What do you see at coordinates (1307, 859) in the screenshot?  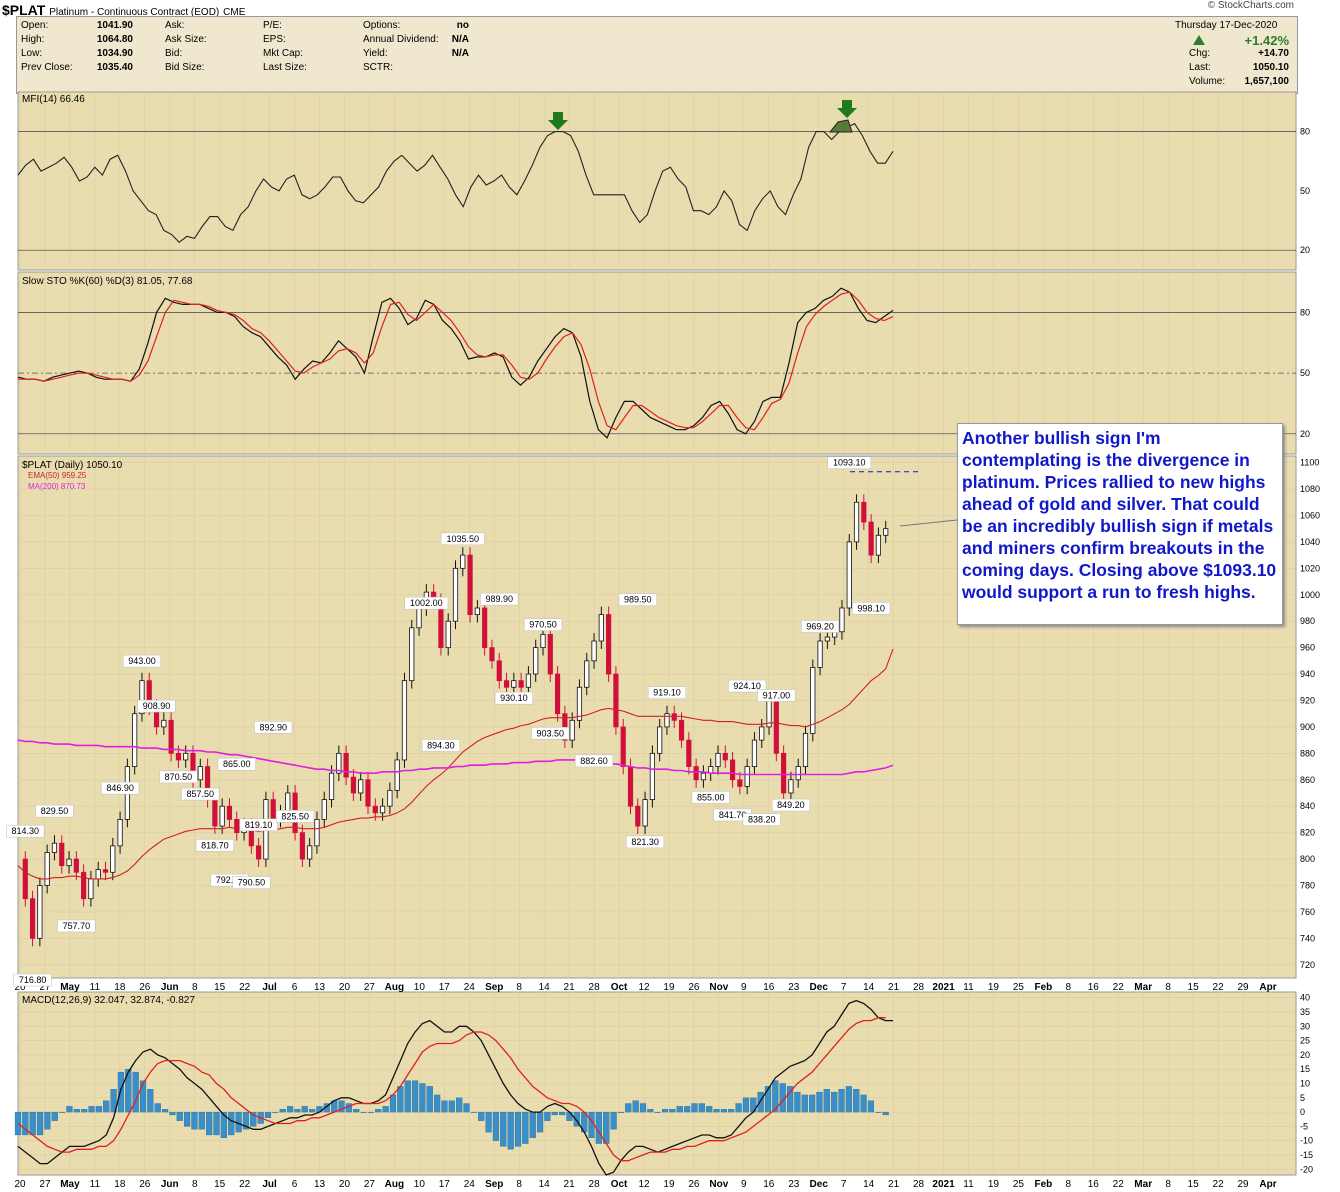 I see `price-tick: 800` at bounding box center [1307, 859].